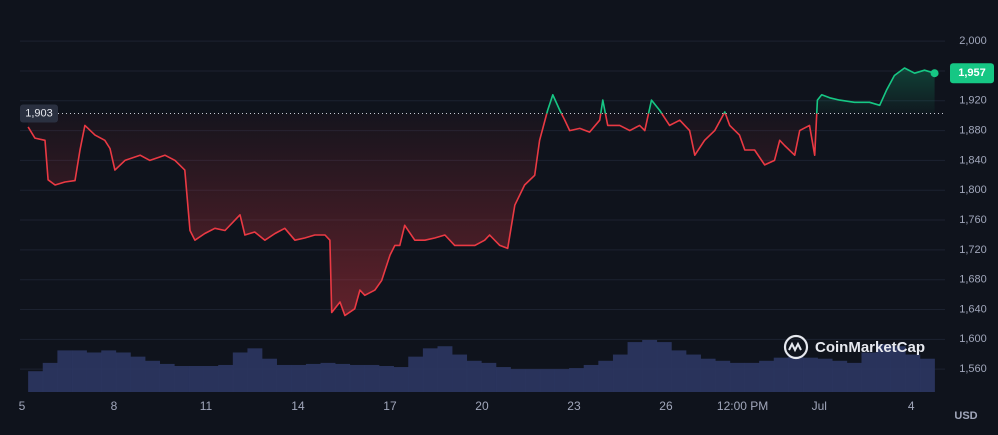 The width and height of the screenshot is (998, 435). What do you see at coordinates (819, 406) in the screenshot?
I see `x-tick-label: Jul` at bounding box center [819, 406].